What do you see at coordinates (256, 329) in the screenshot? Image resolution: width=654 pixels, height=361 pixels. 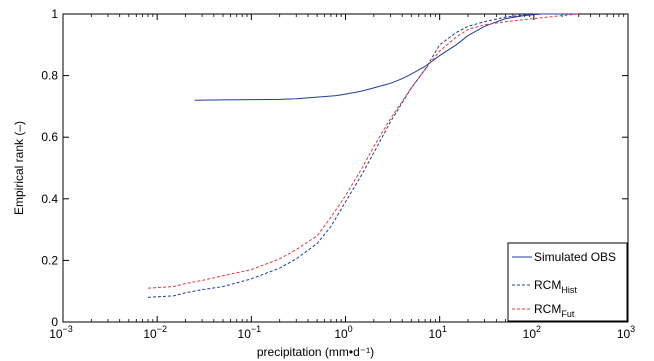 I see `x-tick-exponent: −1` at bounding box center [256, 329].